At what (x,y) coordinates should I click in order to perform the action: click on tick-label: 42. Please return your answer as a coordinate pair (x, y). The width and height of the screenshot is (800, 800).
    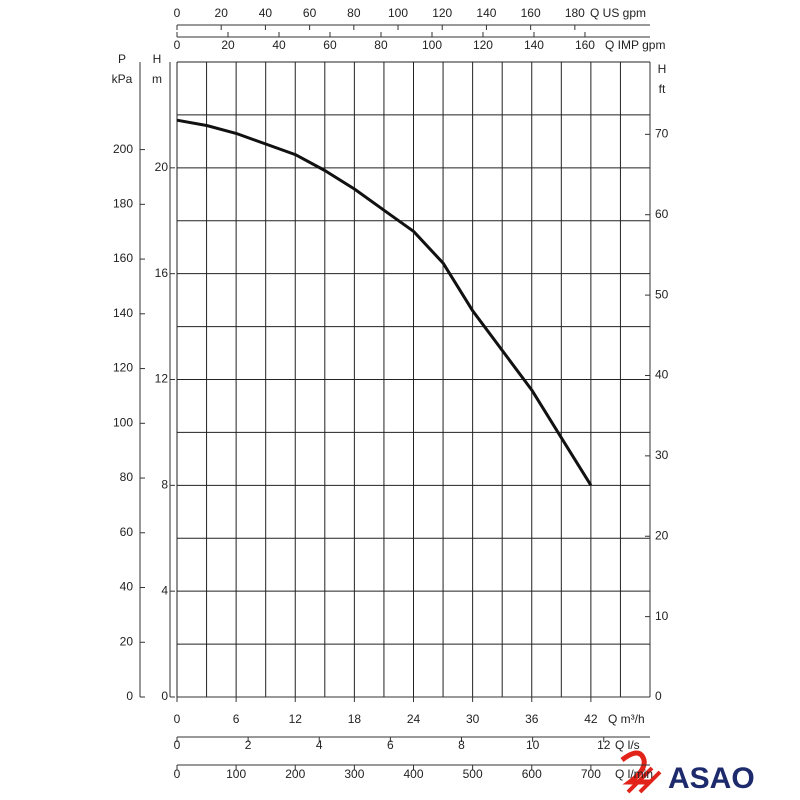
    Looking at the image, I should click on (591, 719).